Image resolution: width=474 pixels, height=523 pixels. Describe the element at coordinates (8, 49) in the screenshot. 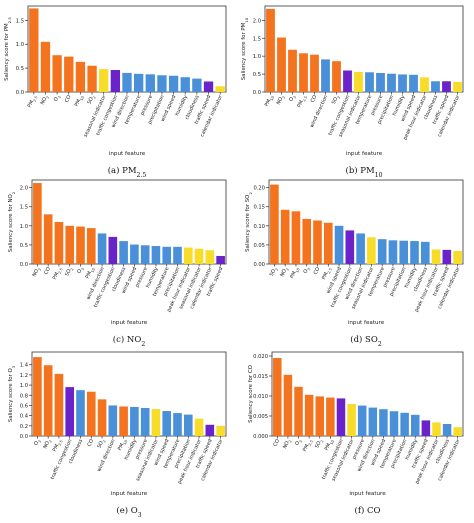

I see `y-axis-label: Saliency score for PM2.5​` at that location.